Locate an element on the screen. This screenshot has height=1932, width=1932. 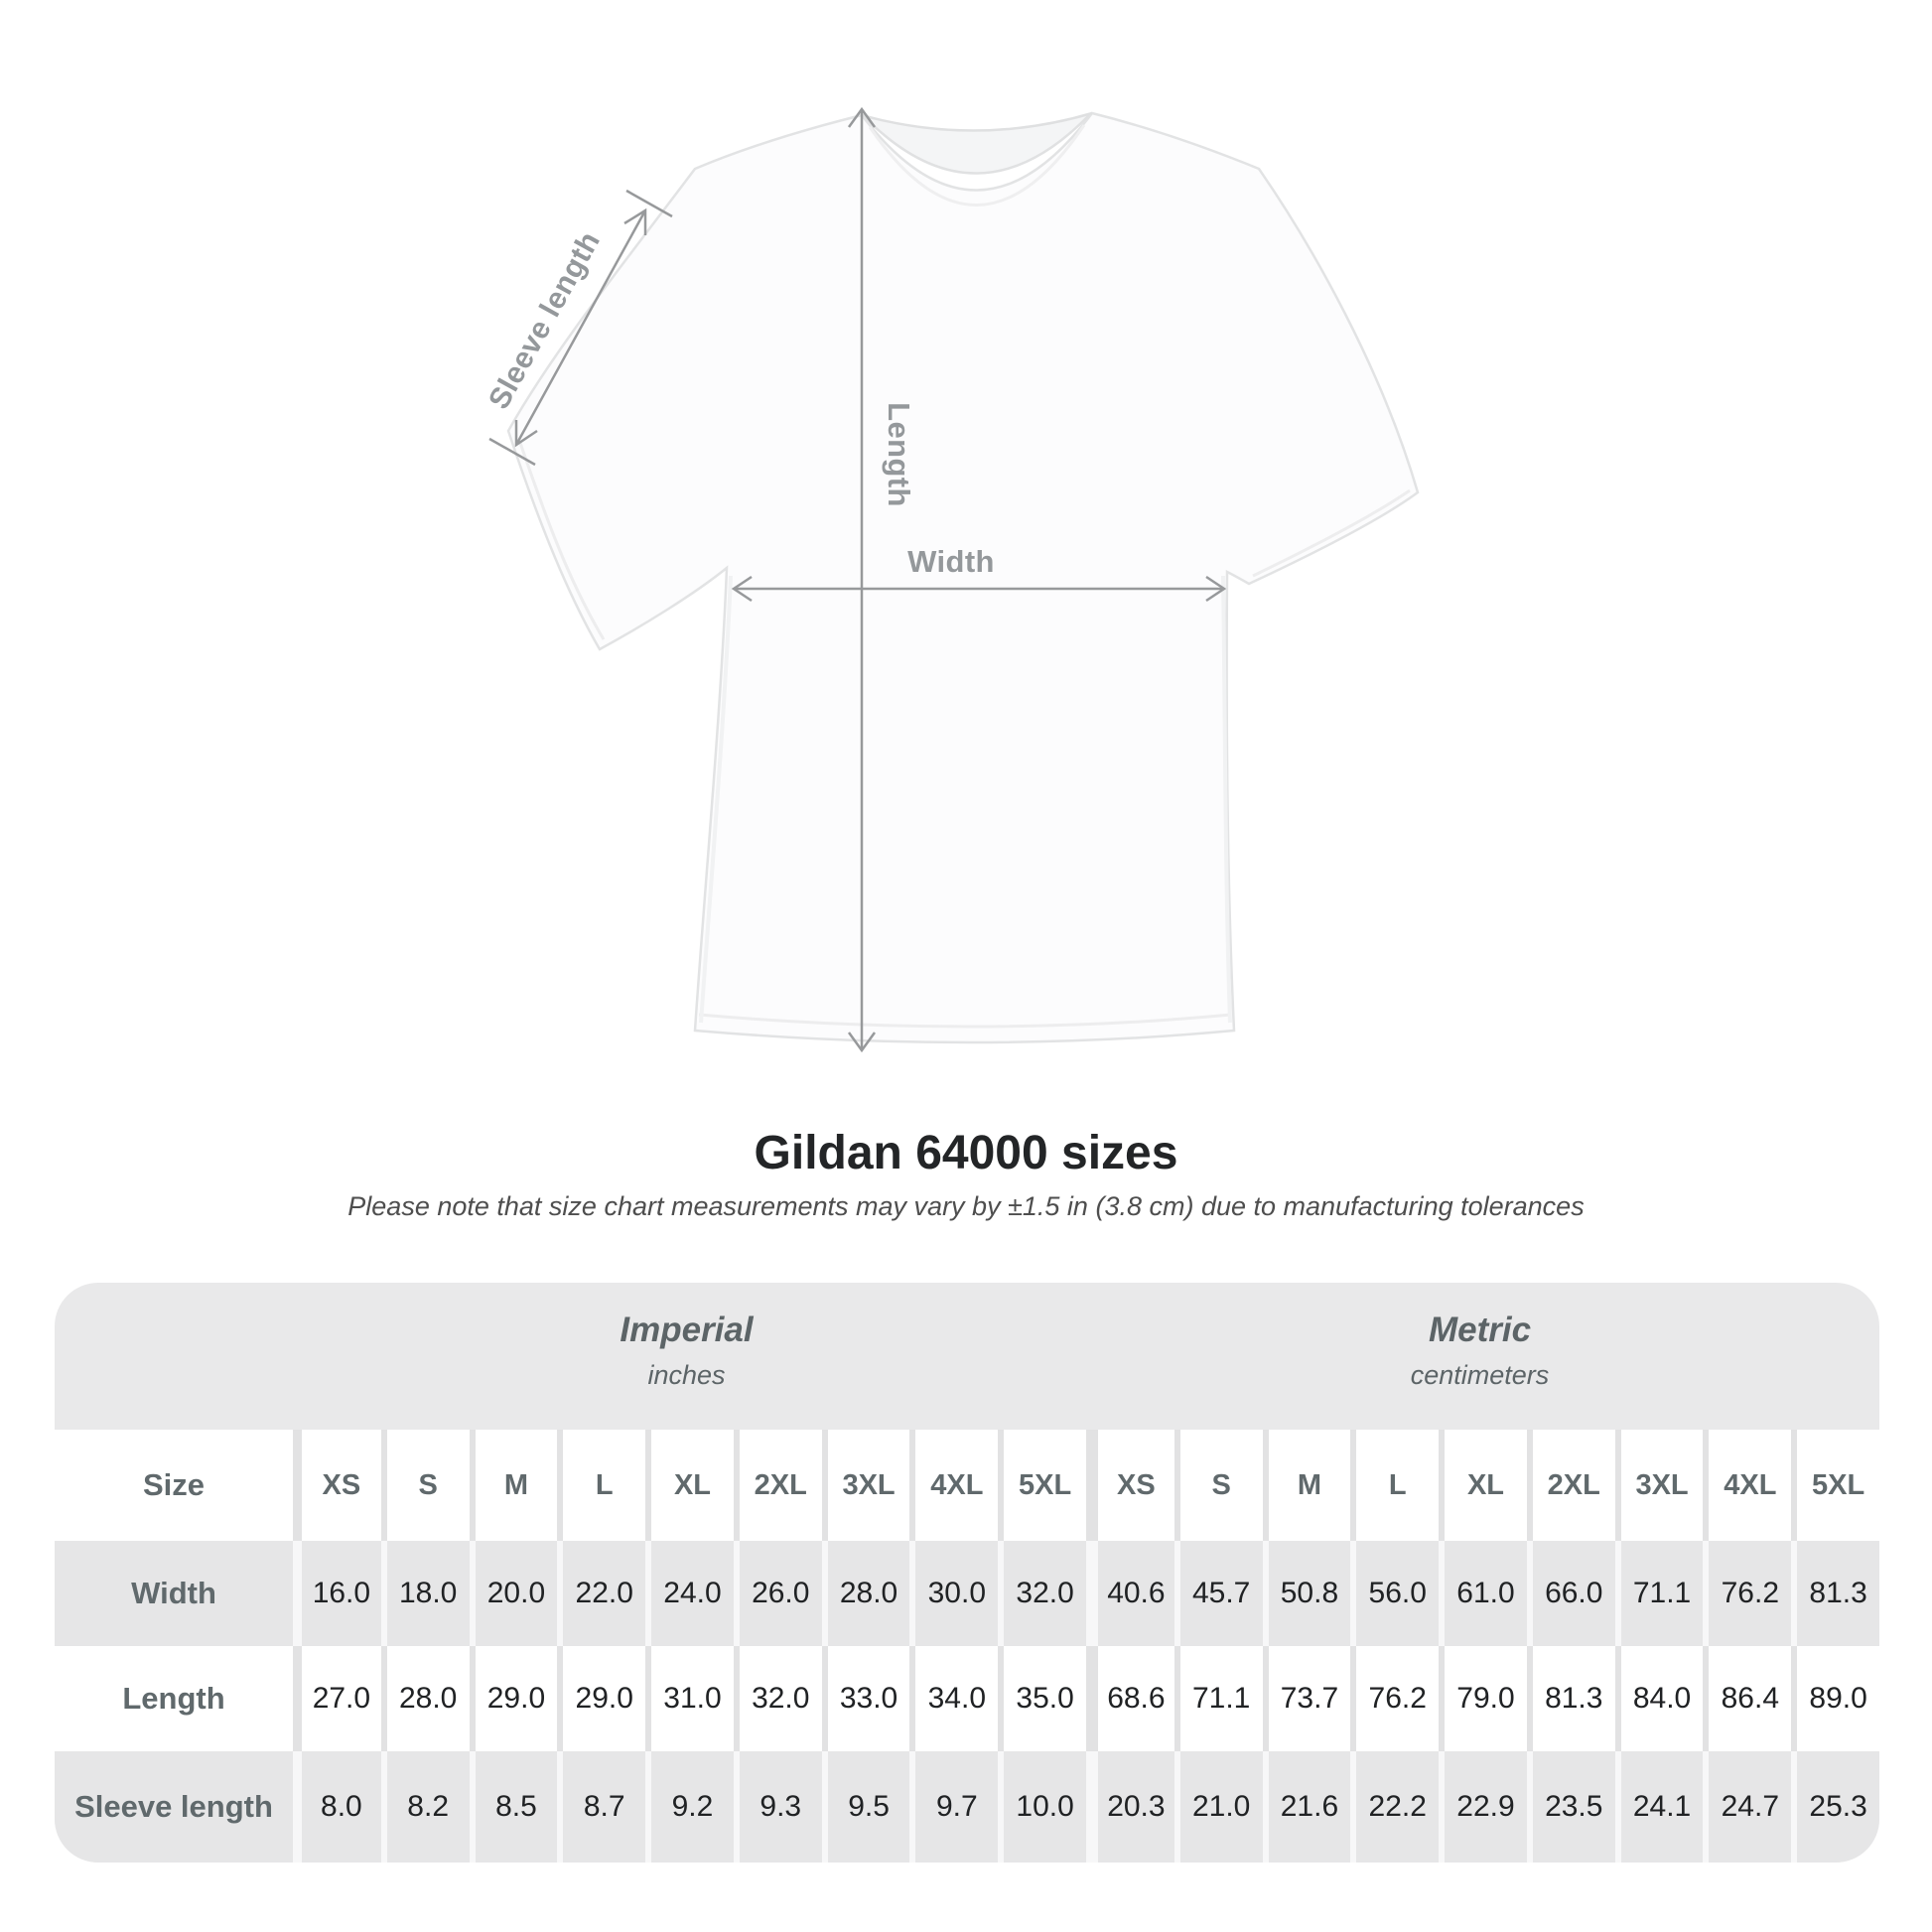
value-cell-sleeve-length-imperial: 8.0 is located at coordinates (337, 1807).